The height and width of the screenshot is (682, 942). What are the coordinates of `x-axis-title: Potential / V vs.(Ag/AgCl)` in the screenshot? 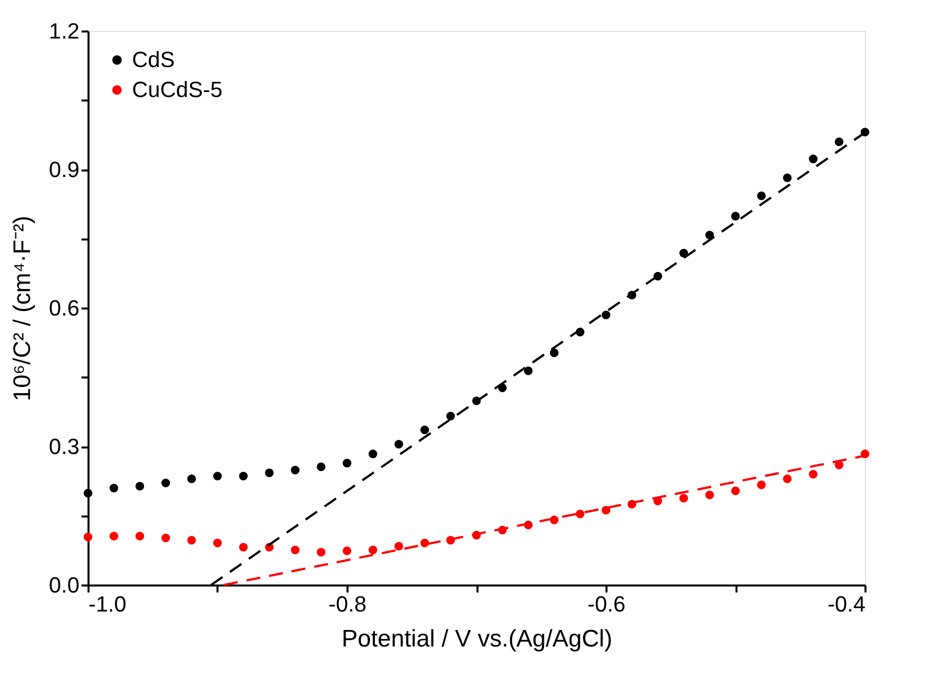 It's located at (477, 639).